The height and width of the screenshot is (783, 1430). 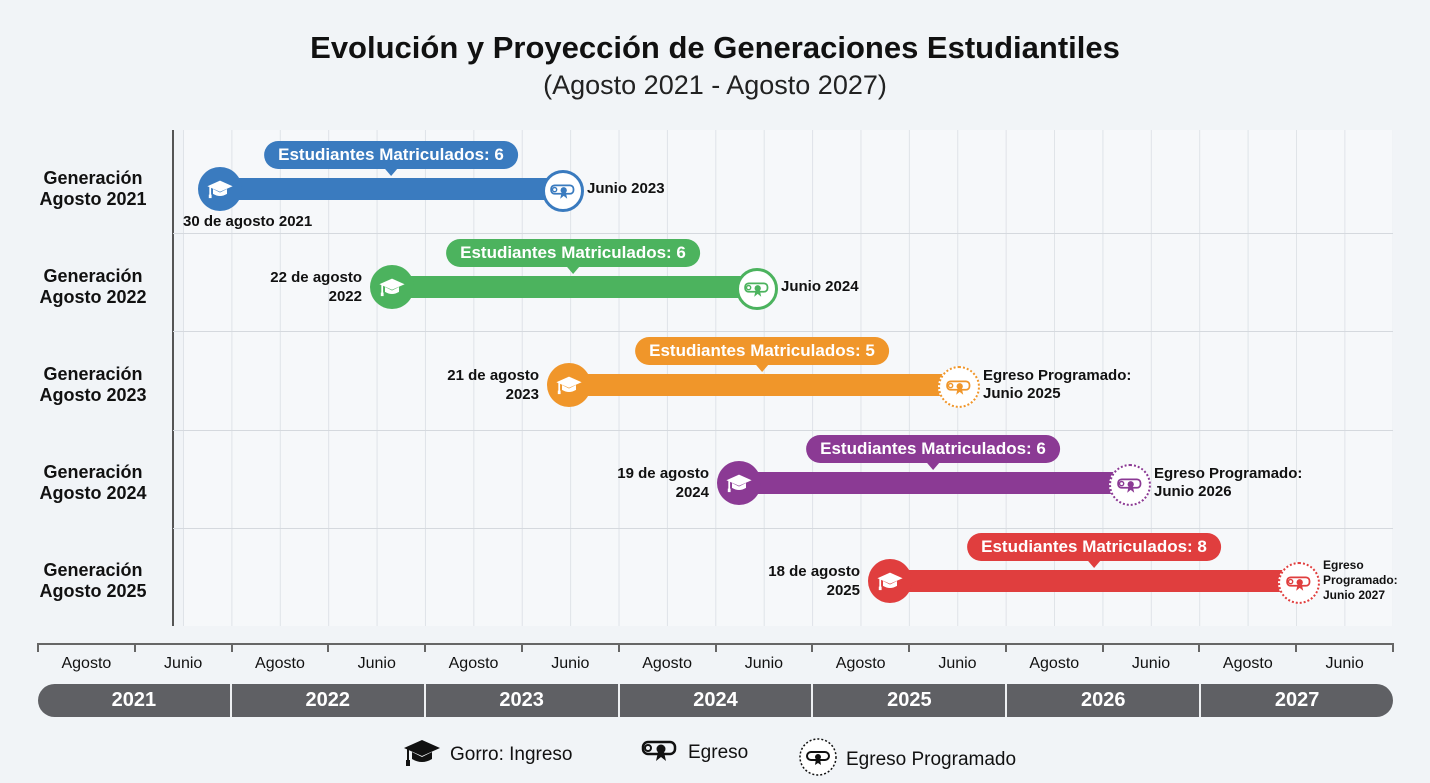 I want to click on row-label: Generación Agosto 2025, so click(x=93, y=581).